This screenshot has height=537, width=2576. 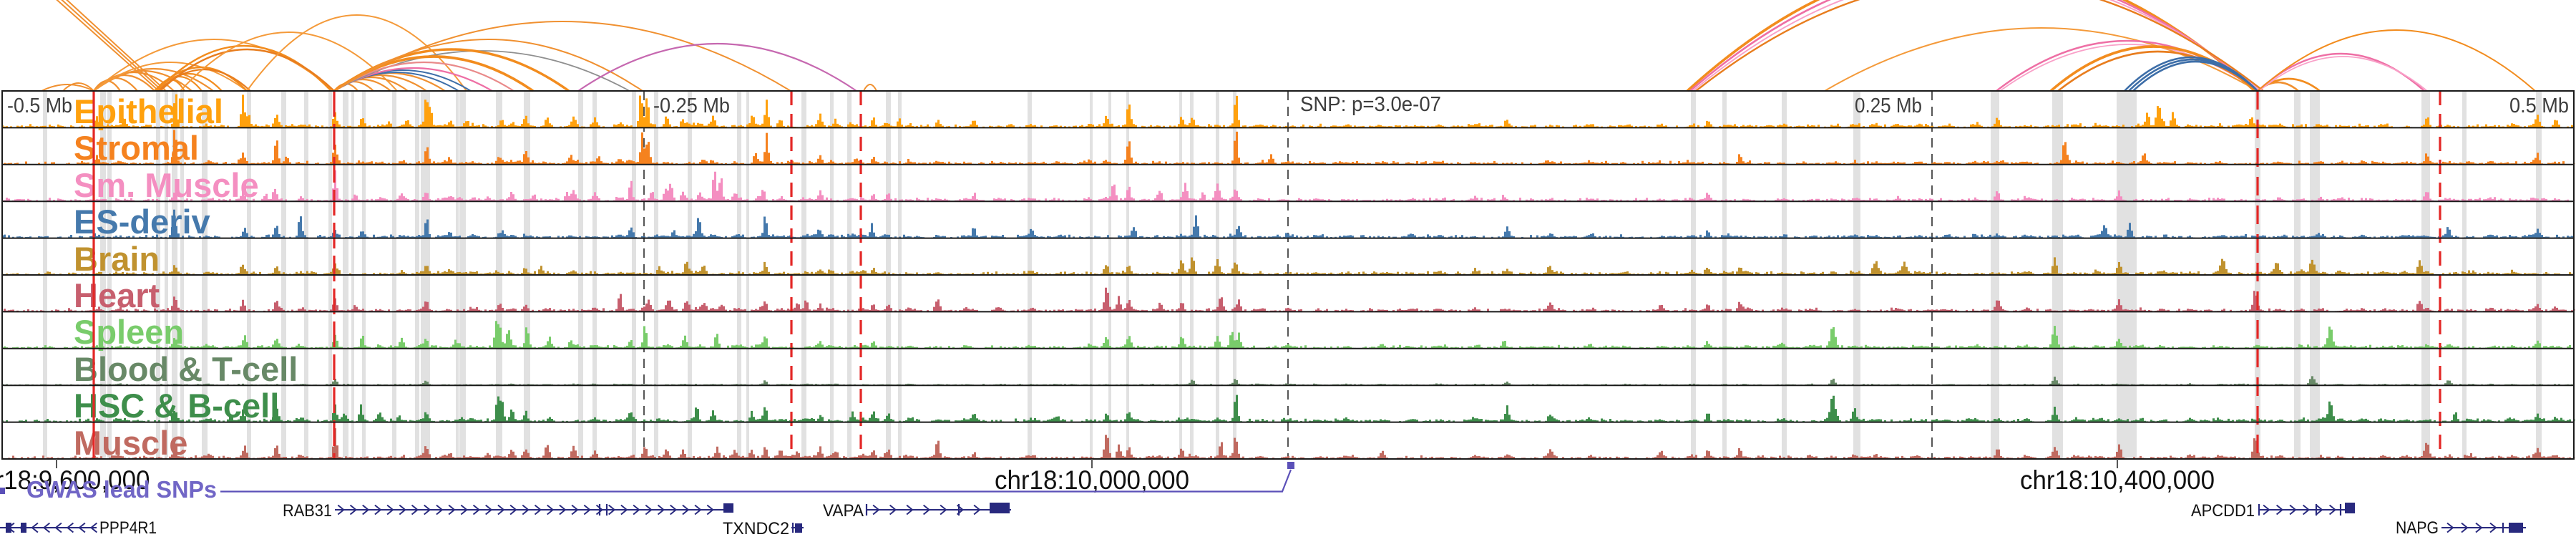 What do you see at coordinates (2117, 480) in the screenshot?
I see `svg-text: chr18:10,400,000` at bounding box center [2117, 480].